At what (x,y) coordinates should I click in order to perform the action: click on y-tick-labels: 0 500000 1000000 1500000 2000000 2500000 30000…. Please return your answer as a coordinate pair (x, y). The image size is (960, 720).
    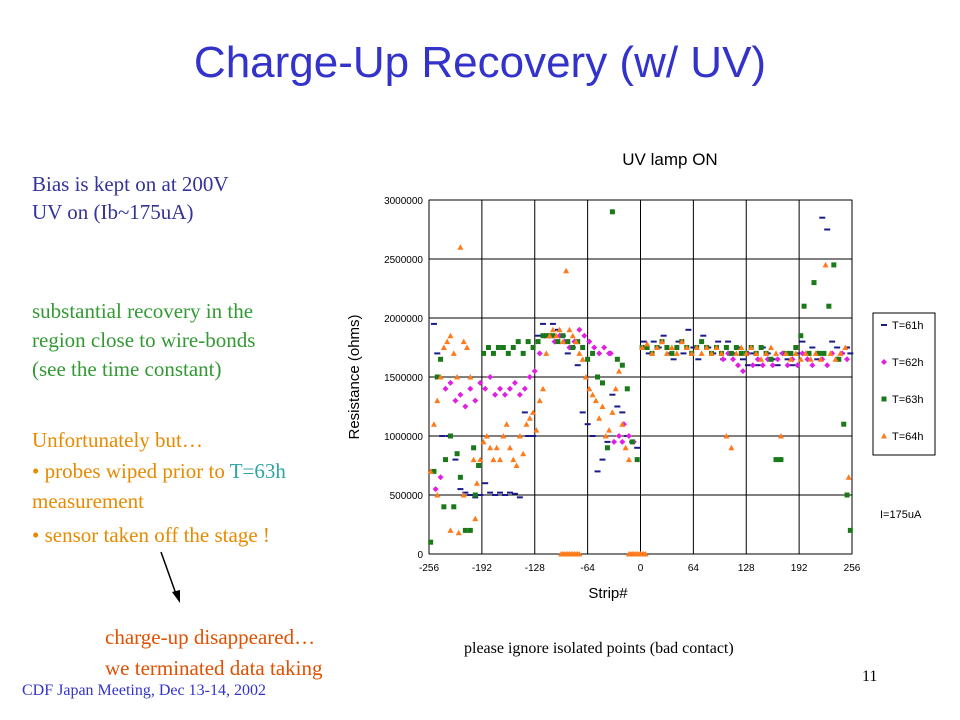
    Looking at the image, I should click on (403, 378).